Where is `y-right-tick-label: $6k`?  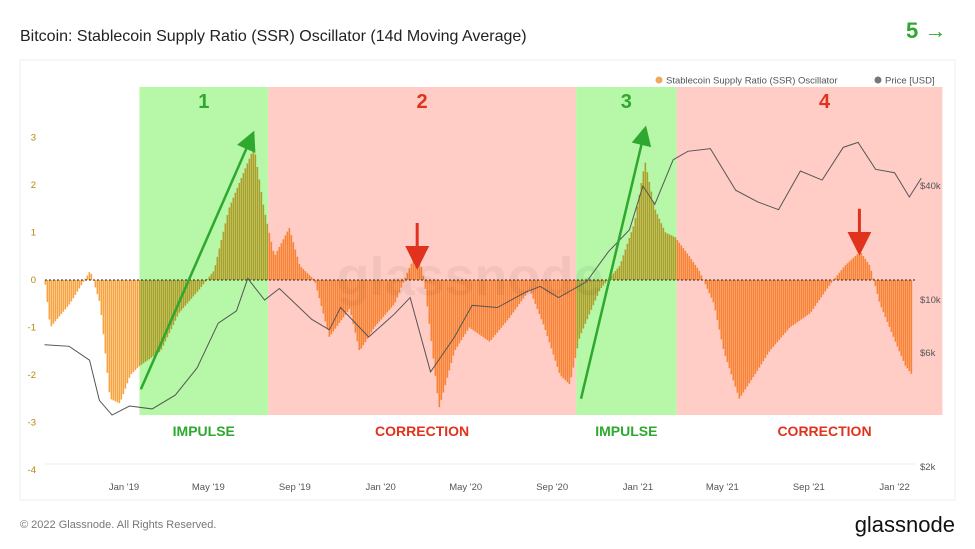
y-right-tick-label: $6k is located at coordinates (928, 353).